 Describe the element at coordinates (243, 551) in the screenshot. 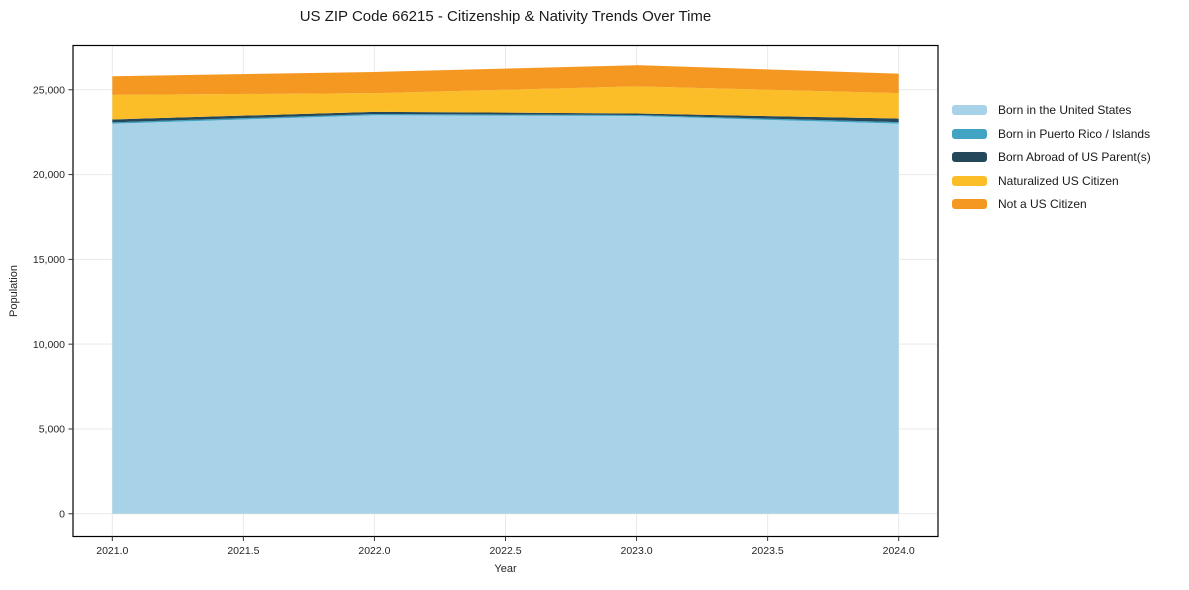

I see `x-tick-label: 2021.5` at that location.